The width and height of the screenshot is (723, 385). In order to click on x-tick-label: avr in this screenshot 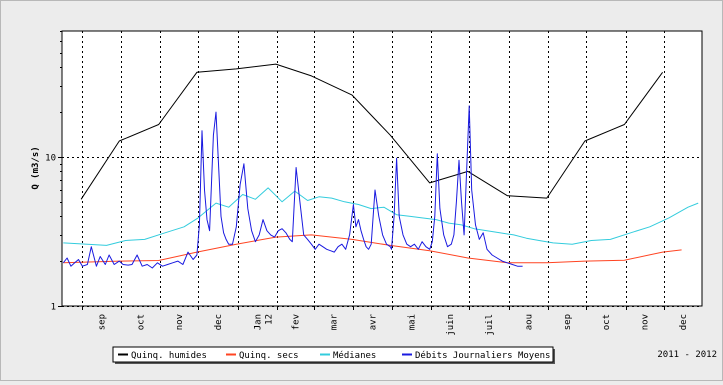, I will do `click(374, 321)`.